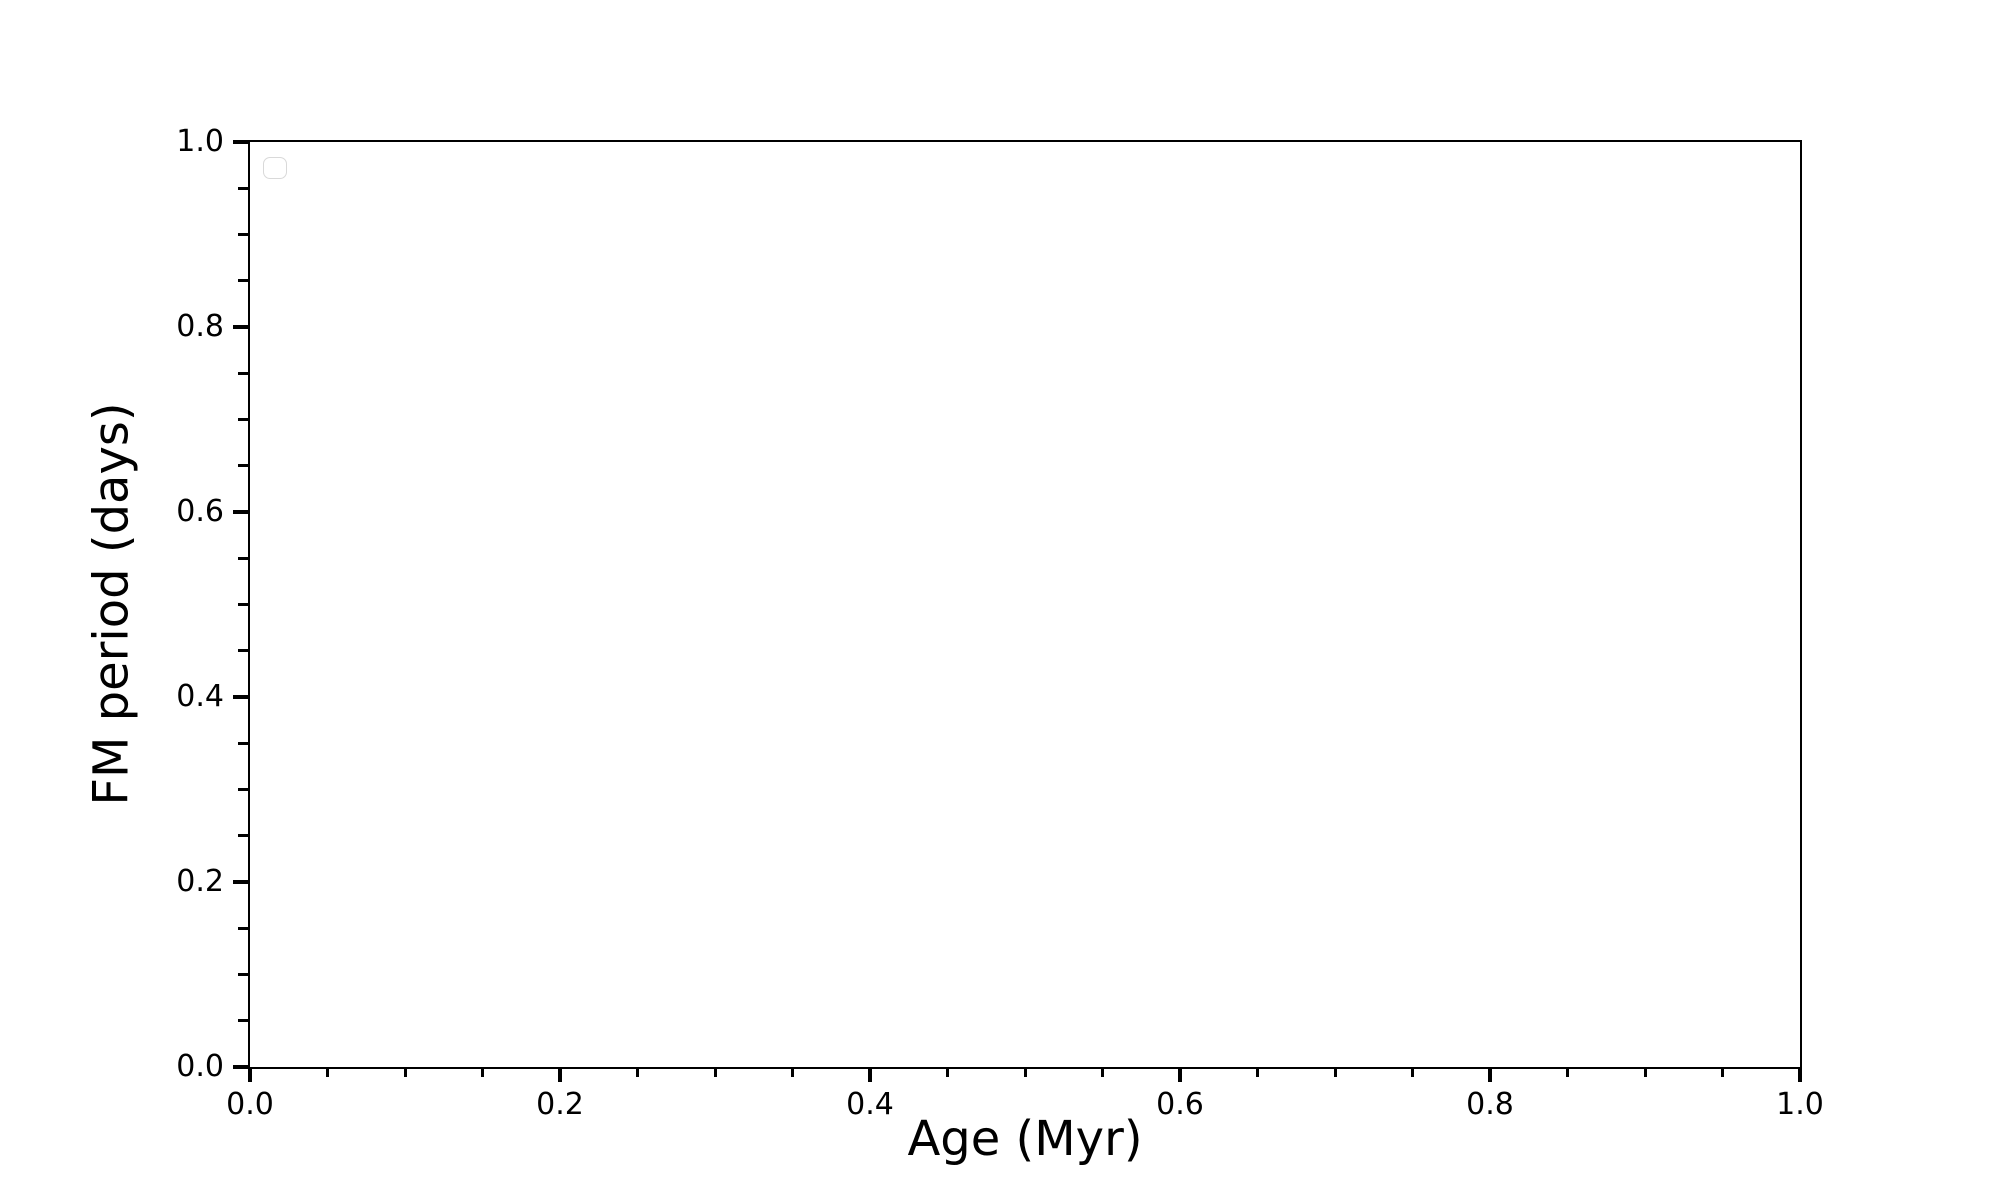  I want to click on x-axis-label: Age (Myr), so click(1025, 1139).